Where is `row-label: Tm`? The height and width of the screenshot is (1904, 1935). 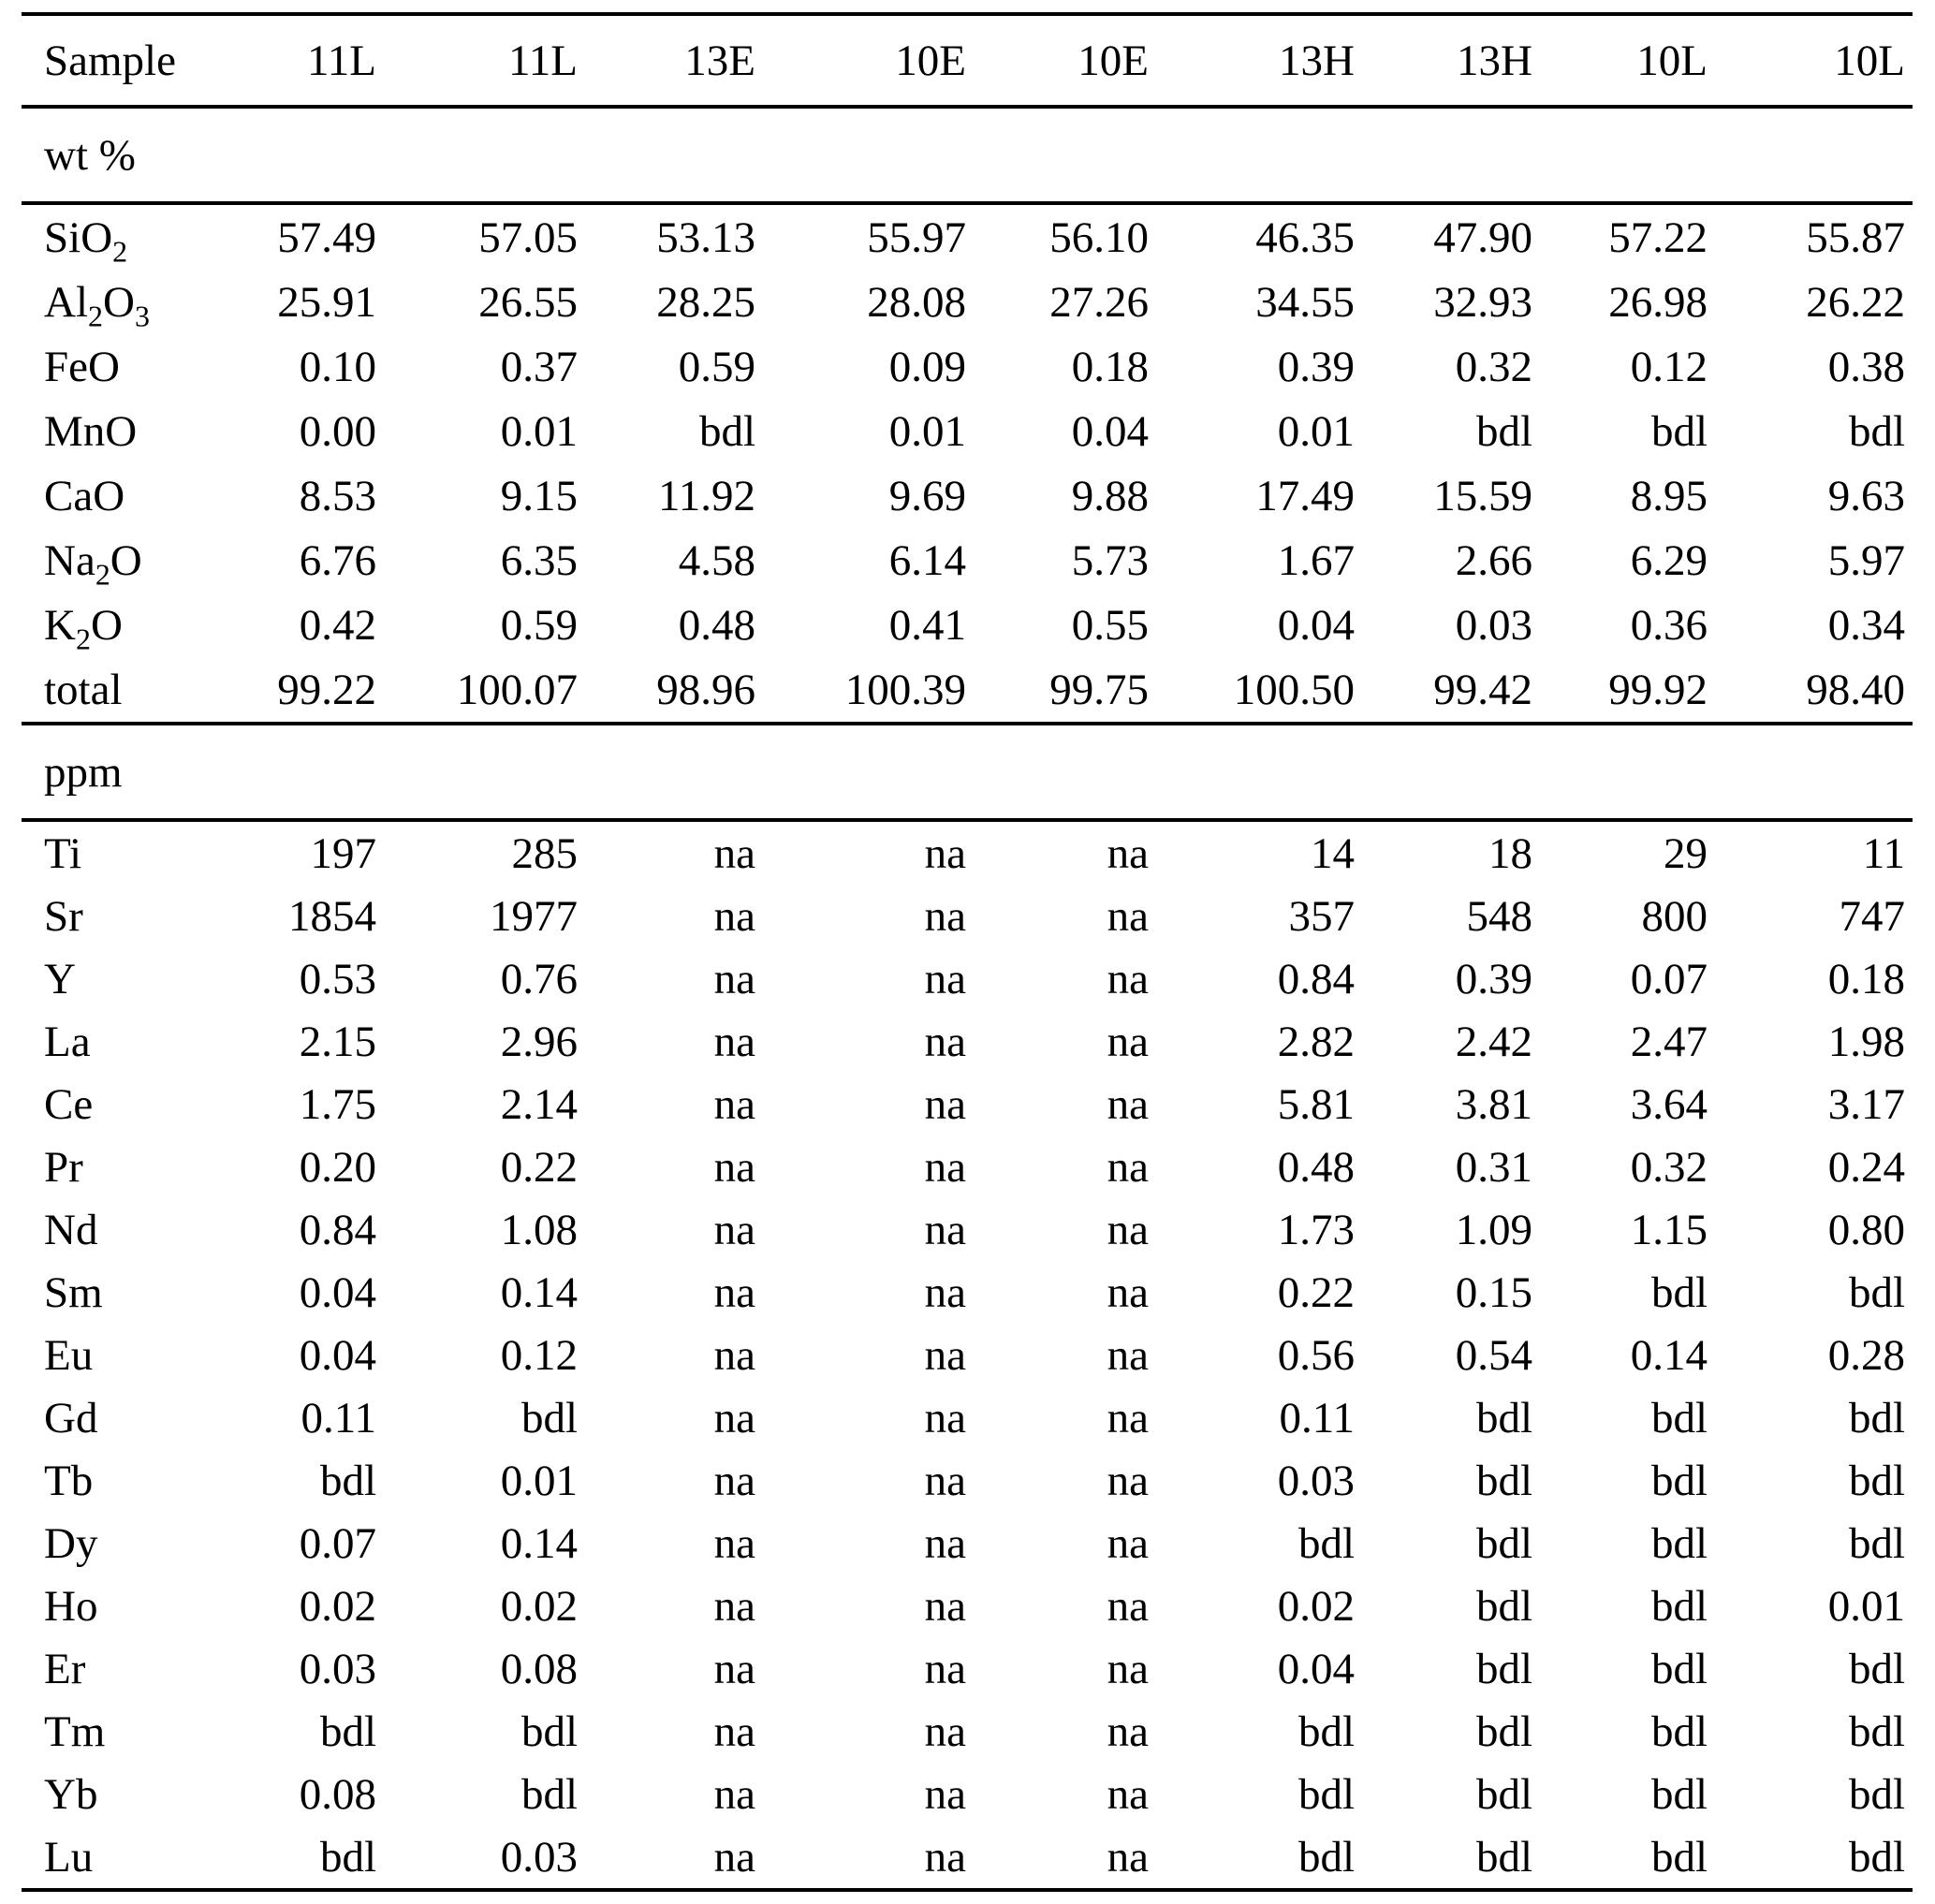 row-label: Tm is located at coordinates (75, 1731).